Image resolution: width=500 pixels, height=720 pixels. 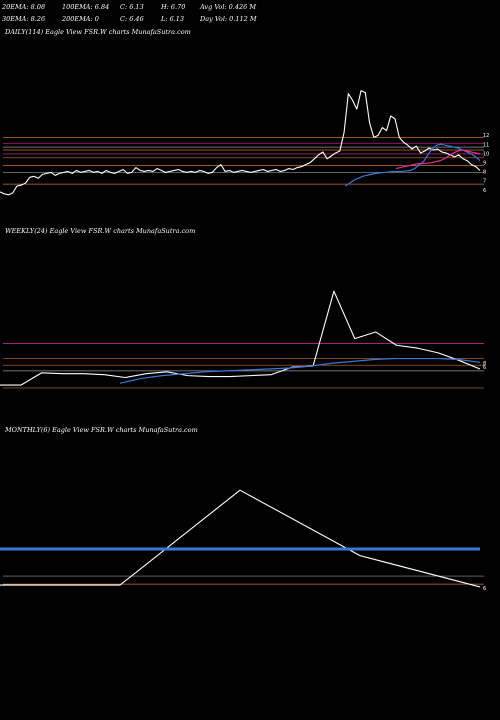 What do you see at coordinates (484, 368) in the screenshot?
I see `tick-label-1: 6` at bounding box center [484, 368].